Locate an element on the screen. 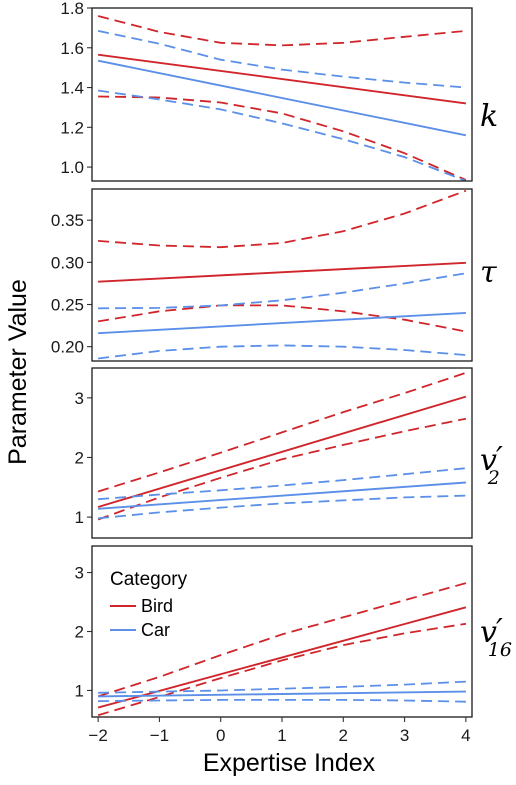  param-label: τ is located at coordinates (488, 272).